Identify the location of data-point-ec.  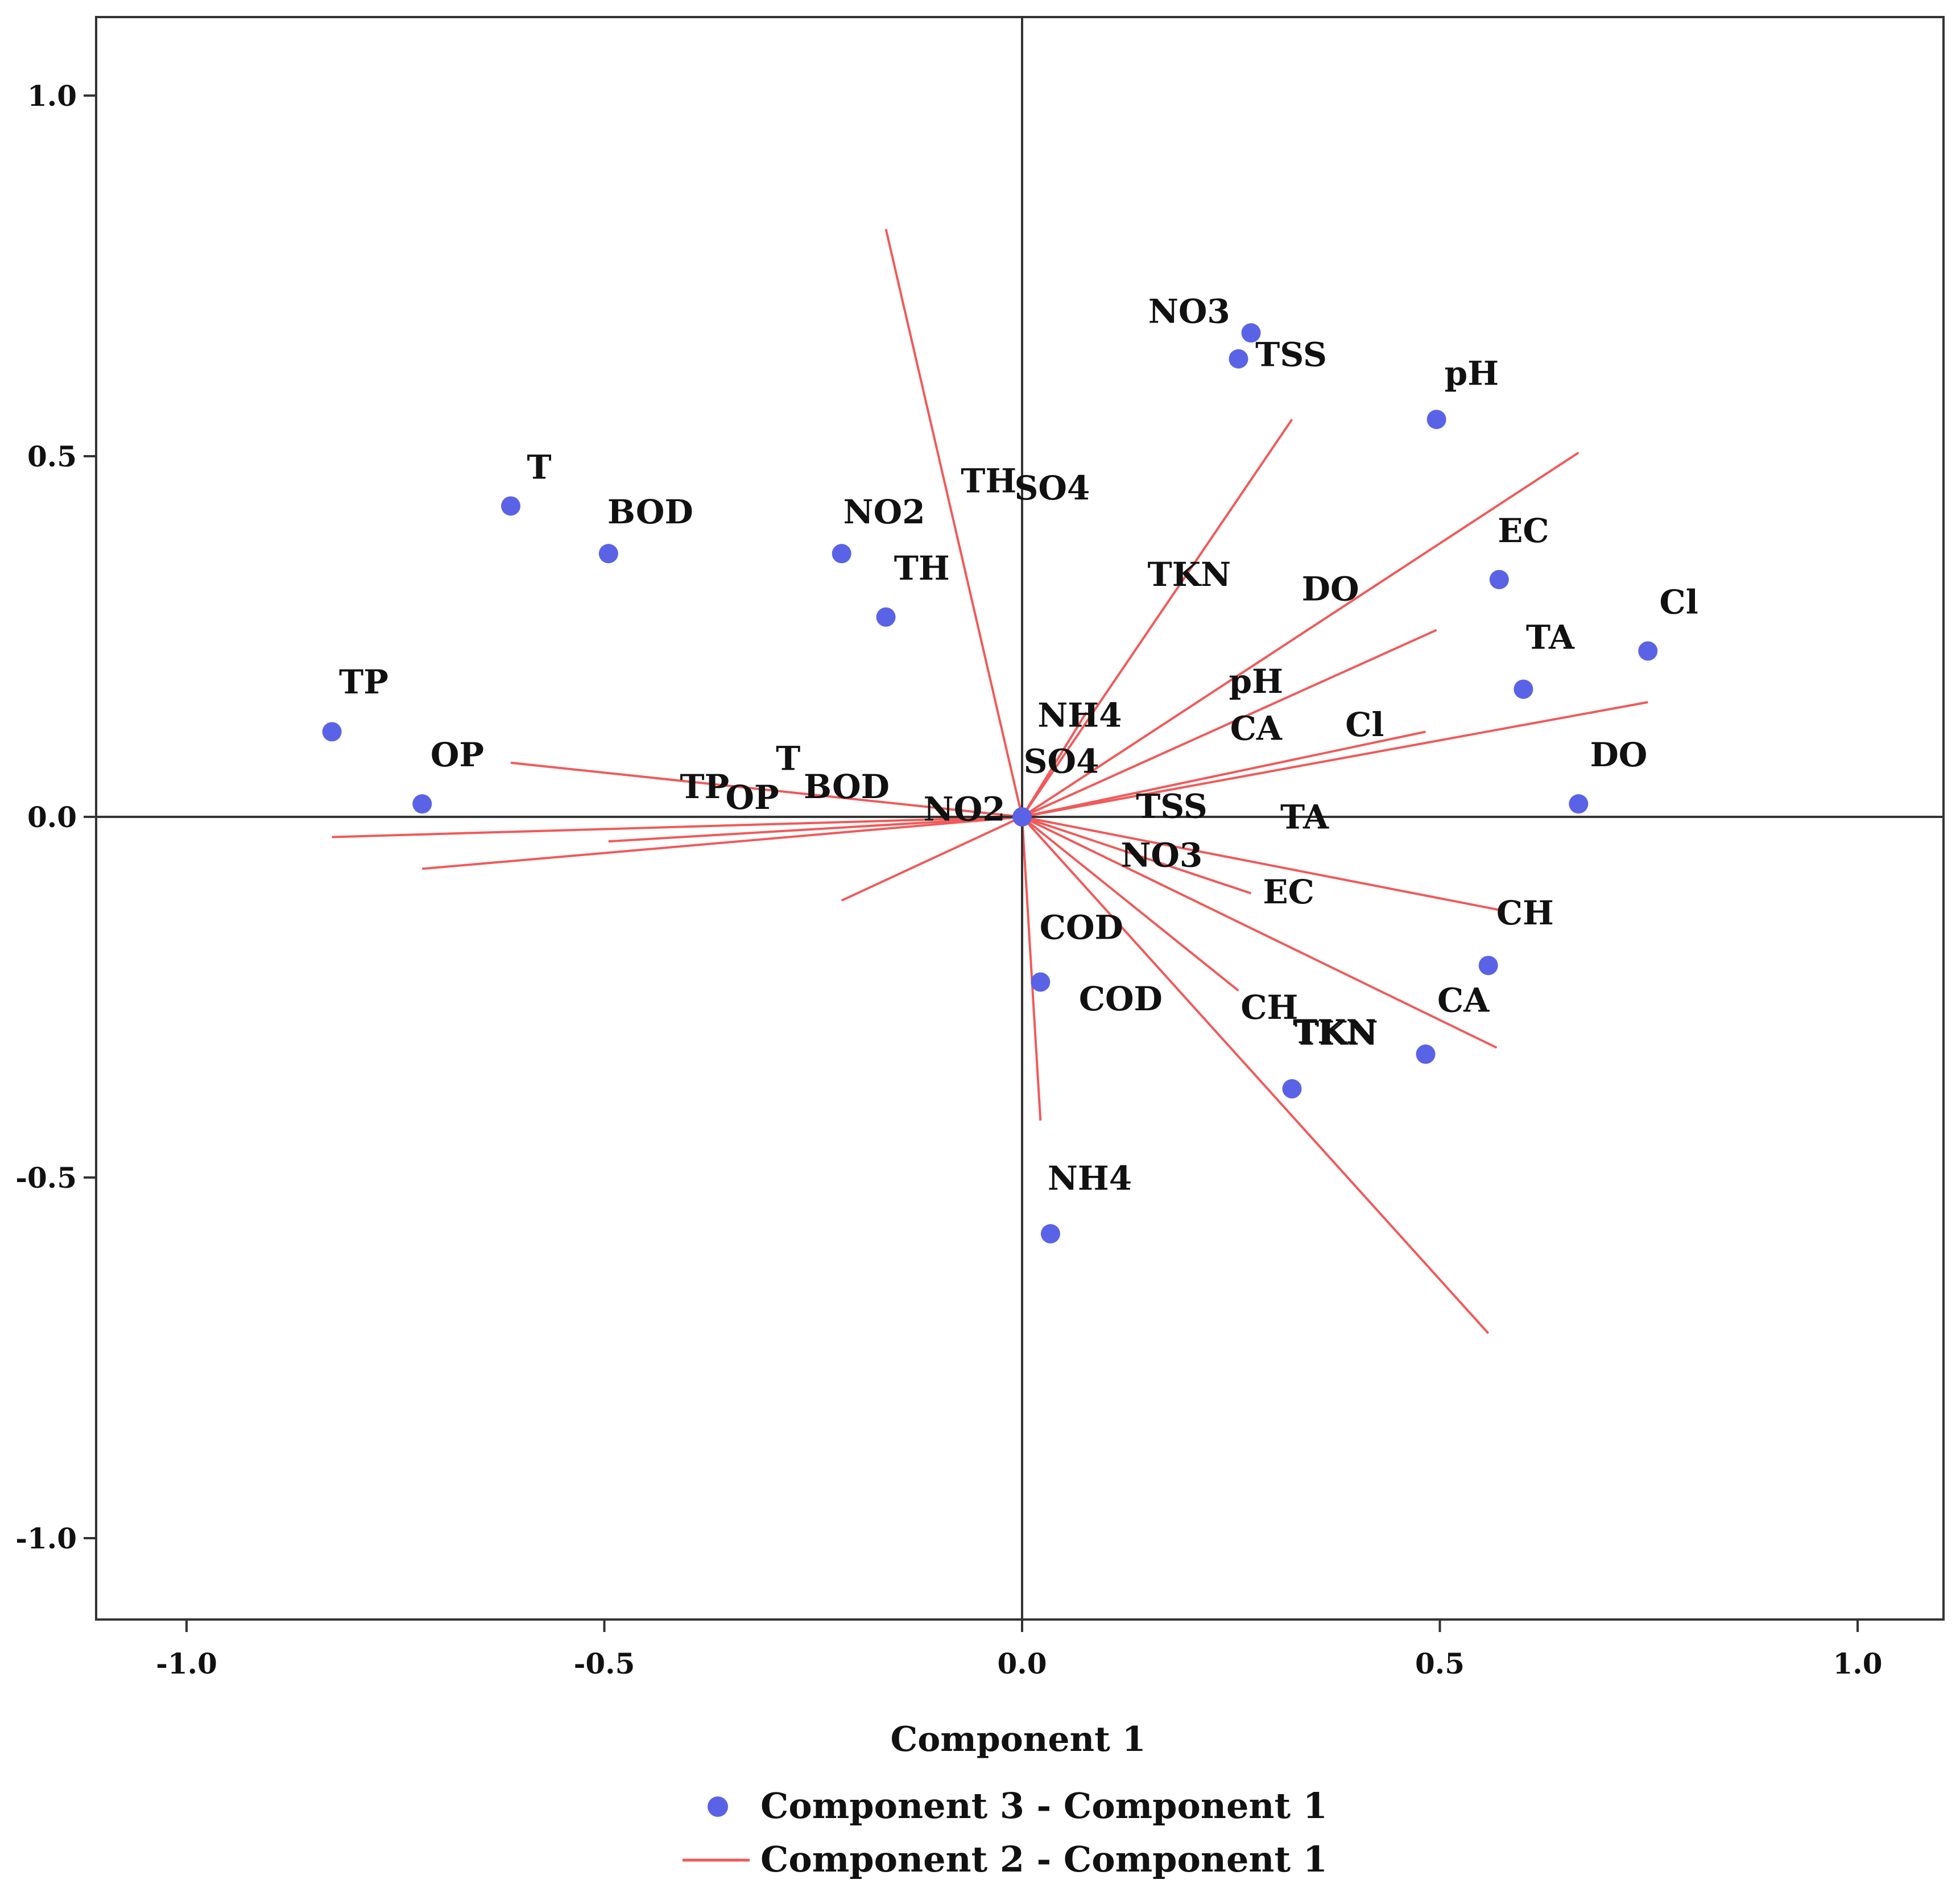
(1499, 579).